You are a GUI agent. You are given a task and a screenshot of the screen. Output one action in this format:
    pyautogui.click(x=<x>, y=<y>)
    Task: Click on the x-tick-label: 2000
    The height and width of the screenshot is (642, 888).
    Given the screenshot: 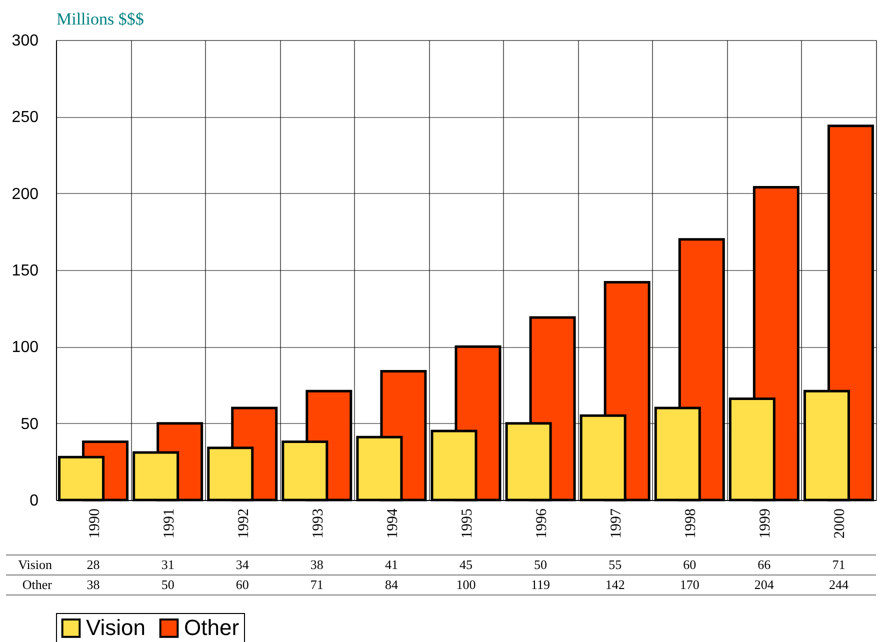 What is the action you would take?
    pyautogui.click(x=840, y=523)
    